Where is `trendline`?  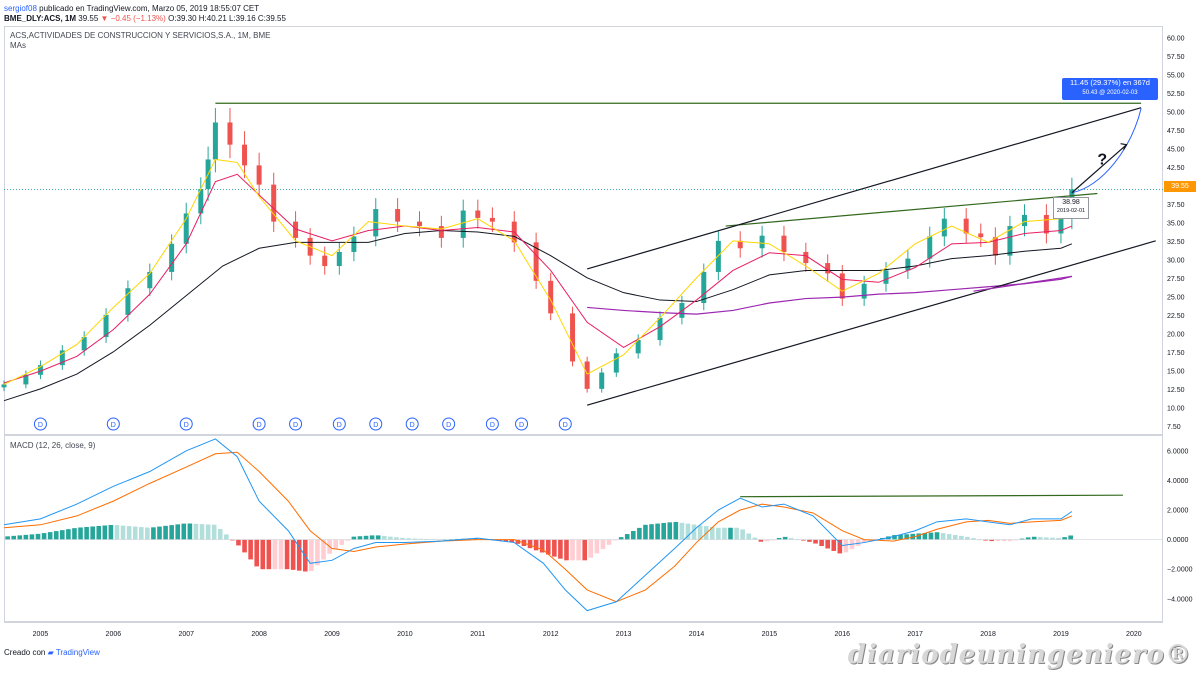 trendline is located at coordinates (864, 188).